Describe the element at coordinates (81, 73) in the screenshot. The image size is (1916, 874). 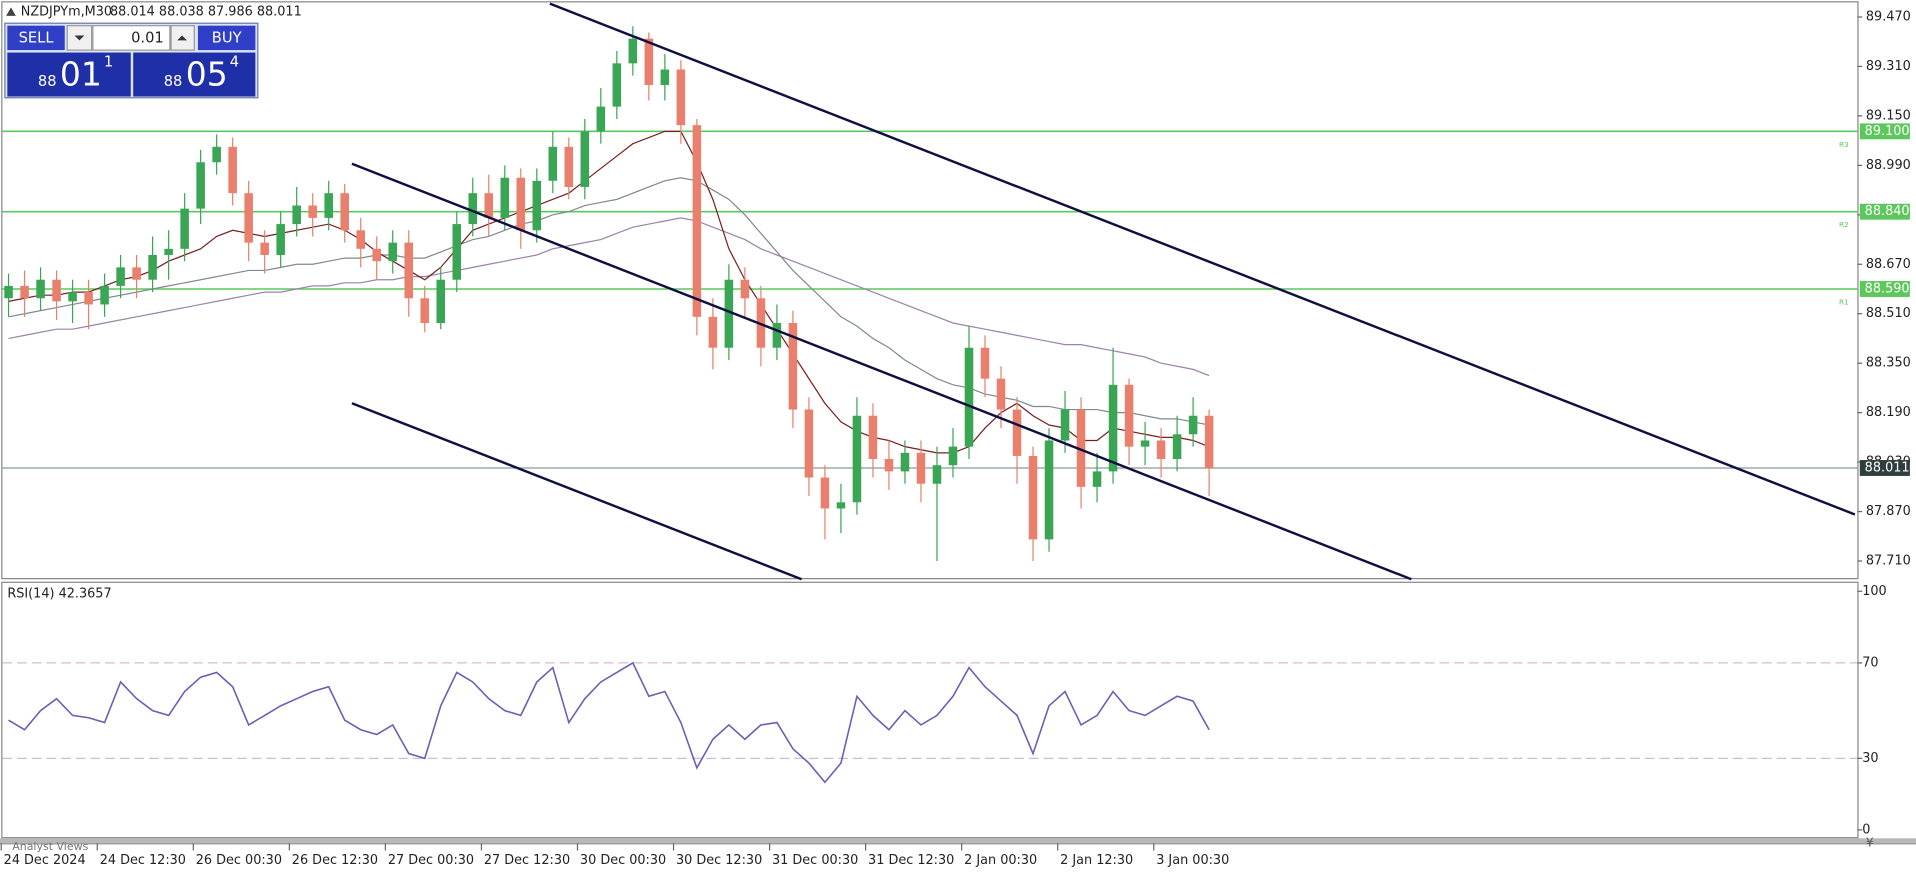
I see `bid-mid: 01` at that location.